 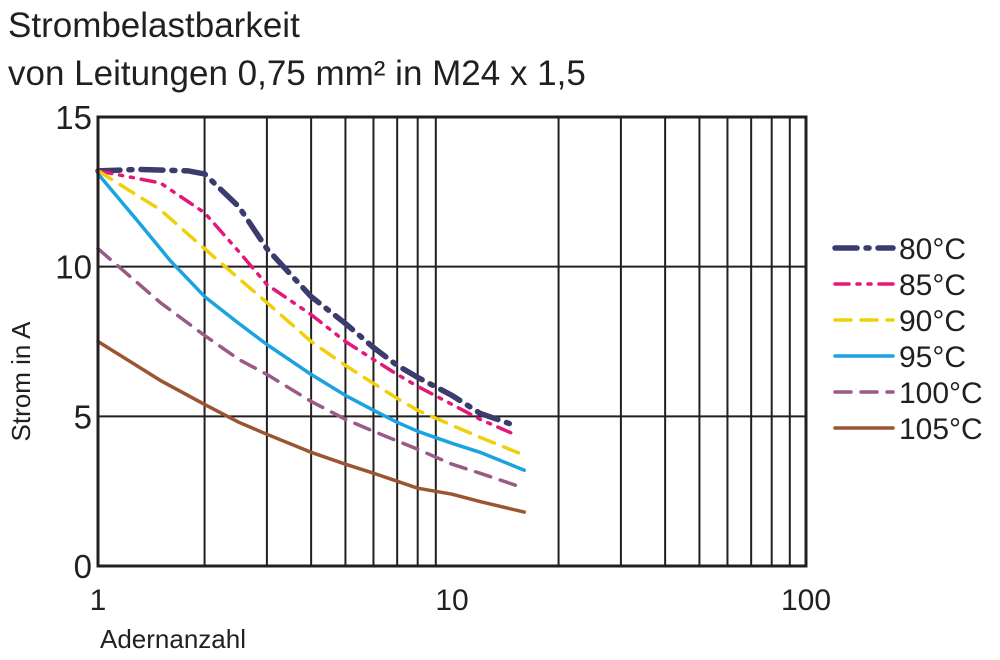 What do you see at coordinates (932, 357) in the screenshot?
I see `legend-label: 95°C` at bounding box center [932, 357].